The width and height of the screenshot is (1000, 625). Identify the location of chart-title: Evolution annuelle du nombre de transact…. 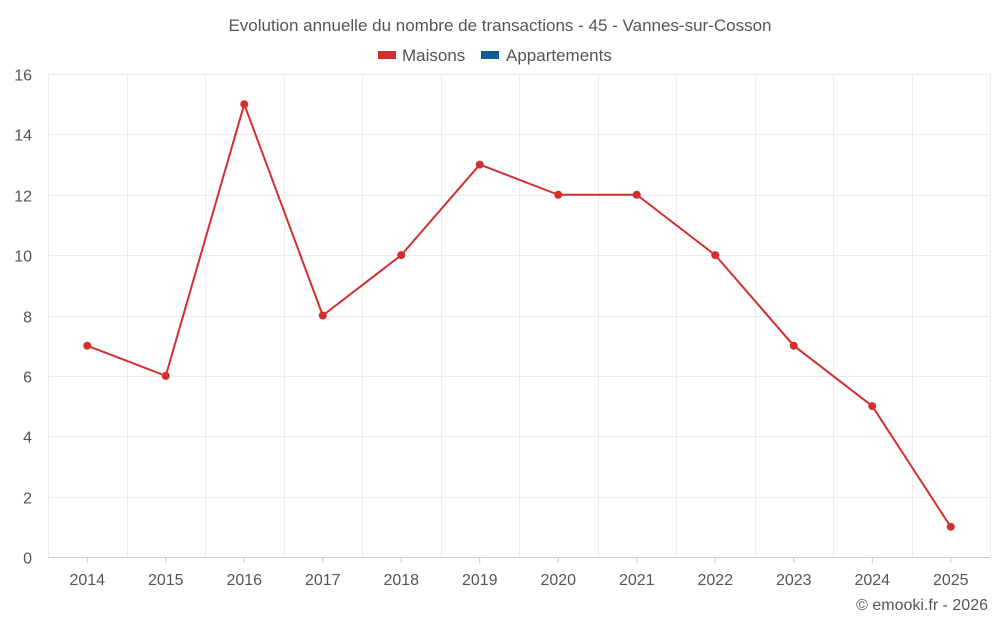
(499, 25).